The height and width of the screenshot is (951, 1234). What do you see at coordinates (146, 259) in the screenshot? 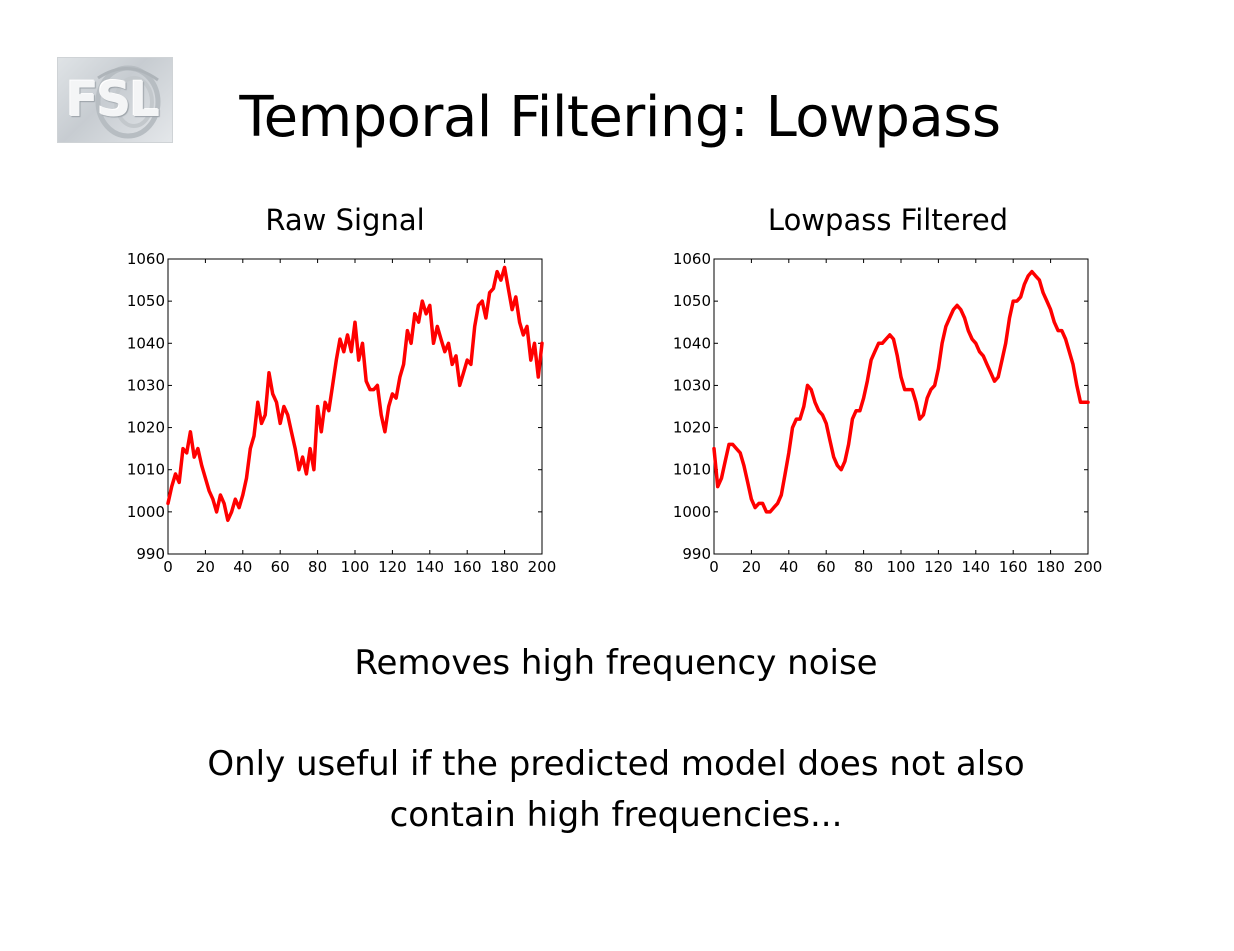
I see `raw-signal-y-tick-label: 1060` at bounding box center [146, 259].